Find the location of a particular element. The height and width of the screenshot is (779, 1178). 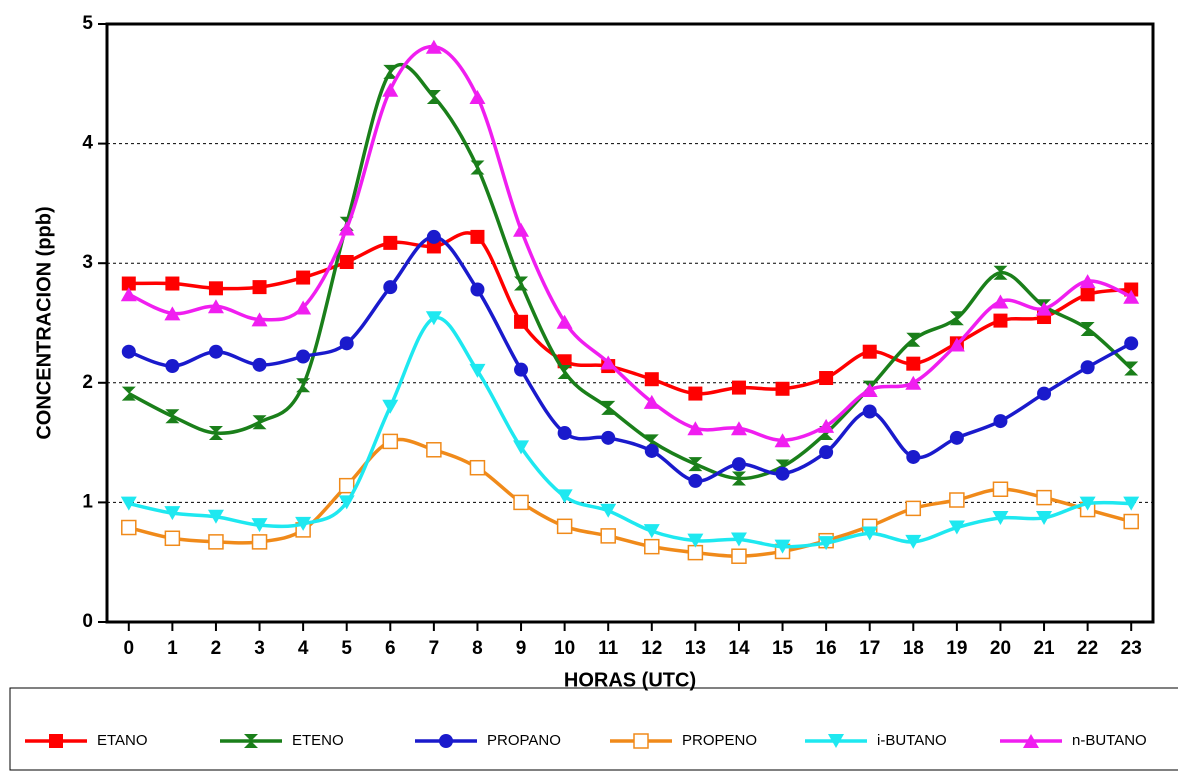

x-tick-label: 18 is located at coordinates (913, 648).